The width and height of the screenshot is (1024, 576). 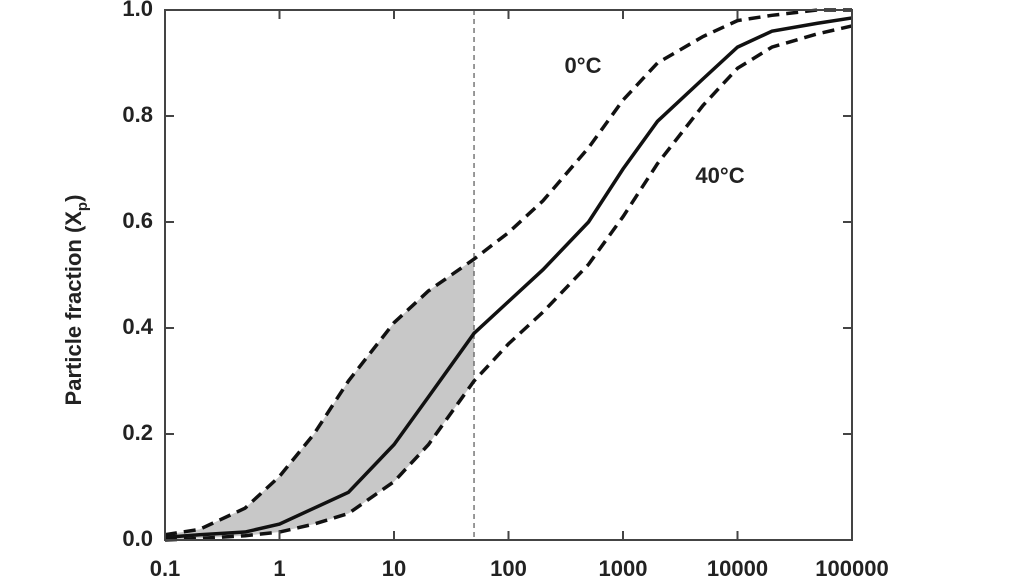 I want to click on y-tick-label: 0.0, so click(x=137, y=538).